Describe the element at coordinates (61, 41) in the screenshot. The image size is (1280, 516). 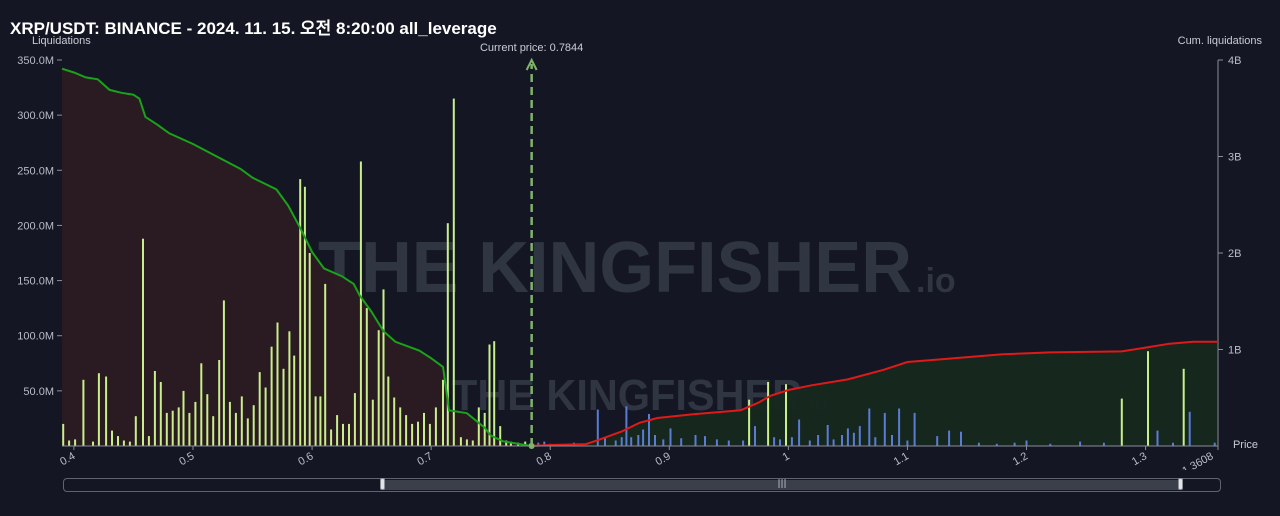
I see `y-left-axis-title: Liquidations` at that location.